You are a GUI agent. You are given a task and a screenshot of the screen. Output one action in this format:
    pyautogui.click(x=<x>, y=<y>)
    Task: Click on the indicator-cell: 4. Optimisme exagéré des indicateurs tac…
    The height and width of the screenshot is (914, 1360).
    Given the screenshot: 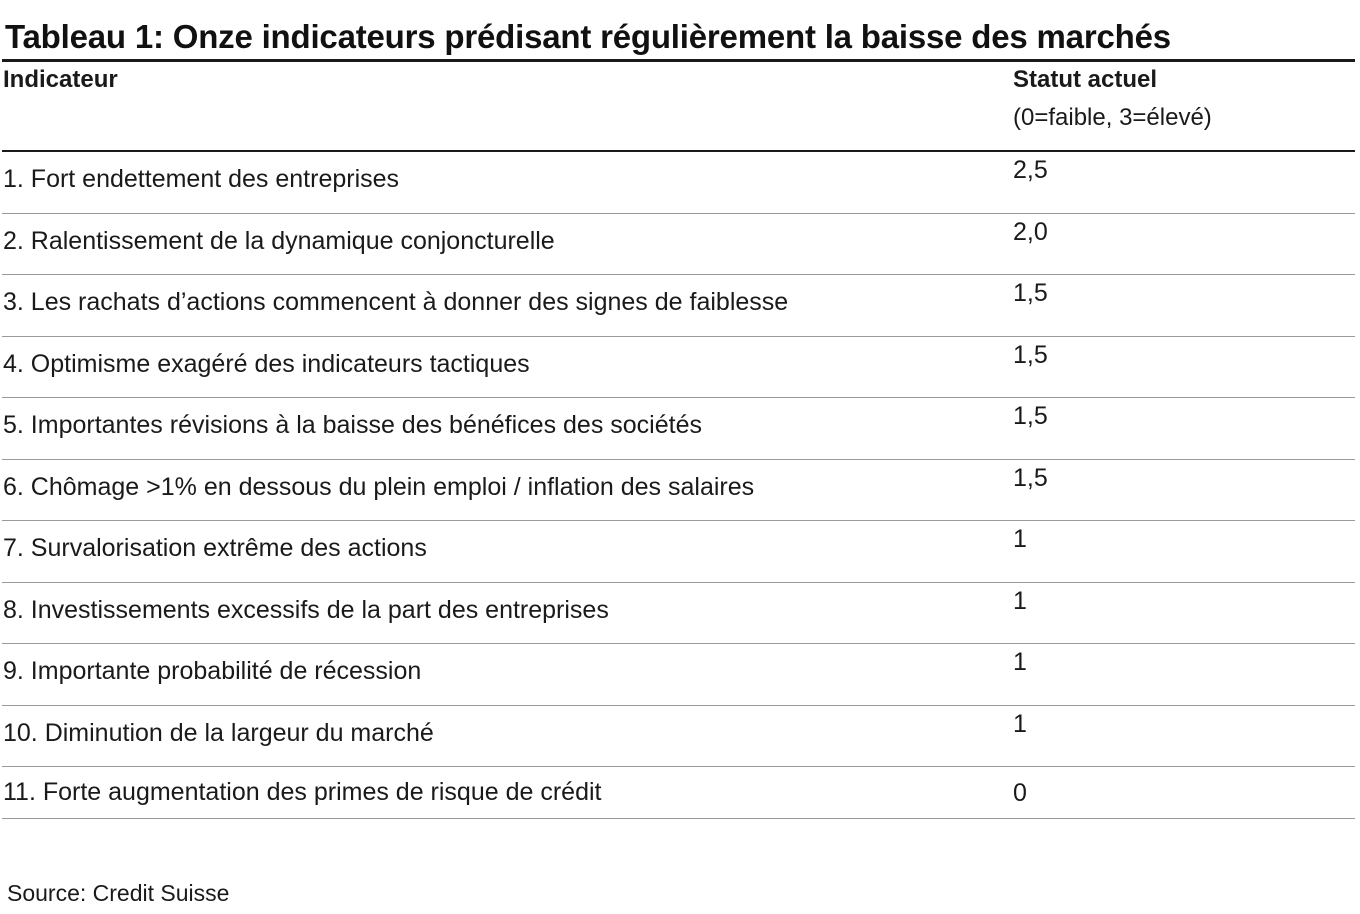 What is the action you would take?
    pyautogui.click(x=266, y=363)
    